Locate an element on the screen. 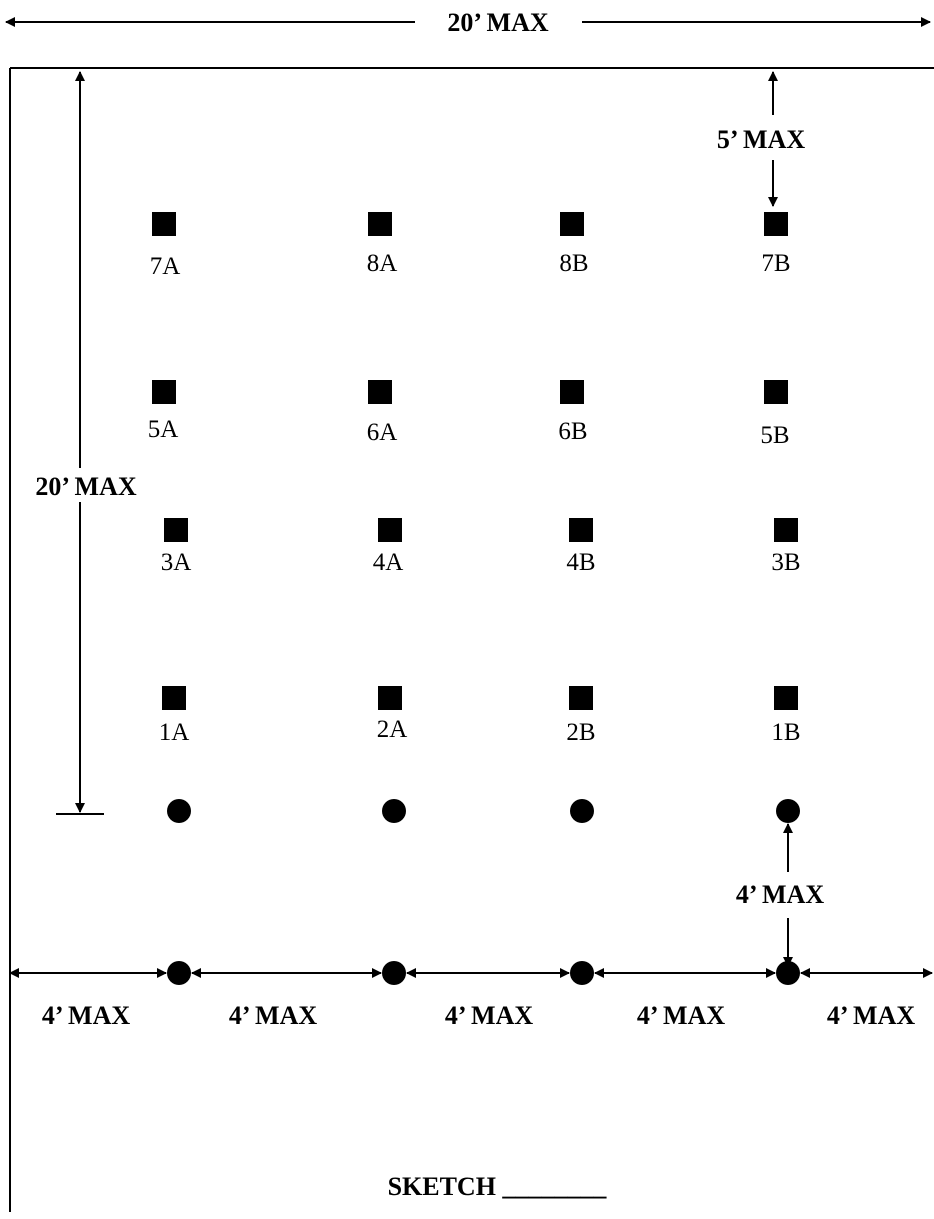 Image resolution: width=934 pixels, height=1219 pixels. sample-point-4b is located at coordinates (581, 530).